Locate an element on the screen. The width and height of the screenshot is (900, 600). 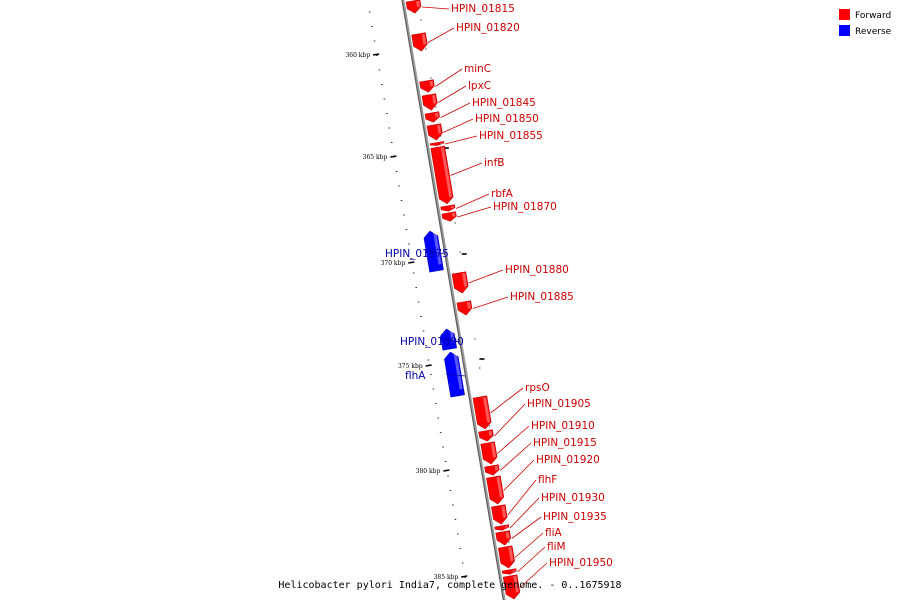
gene-name: HPIN_01905 is located at coordinates (559, 404).